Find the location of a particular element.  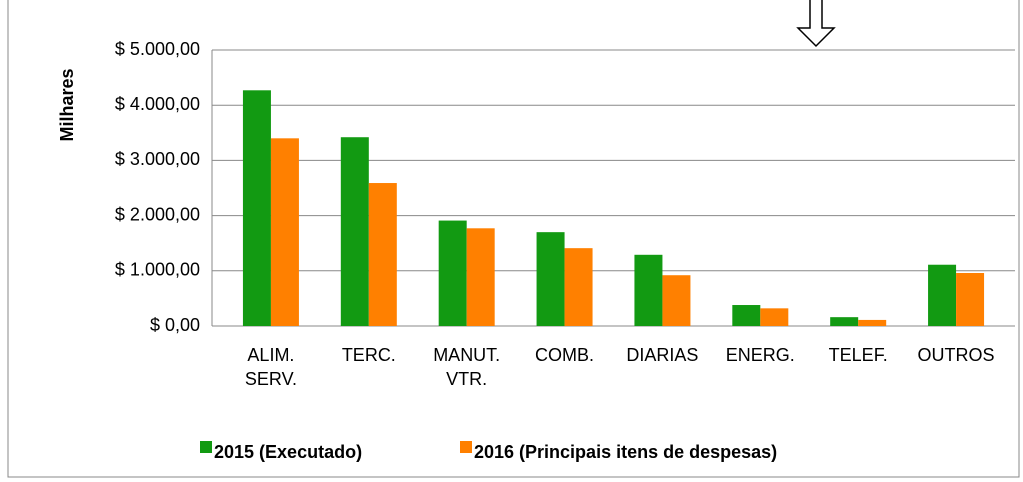

y-tick-label: $ 1.000,00 is located at coordinates (157, 270).